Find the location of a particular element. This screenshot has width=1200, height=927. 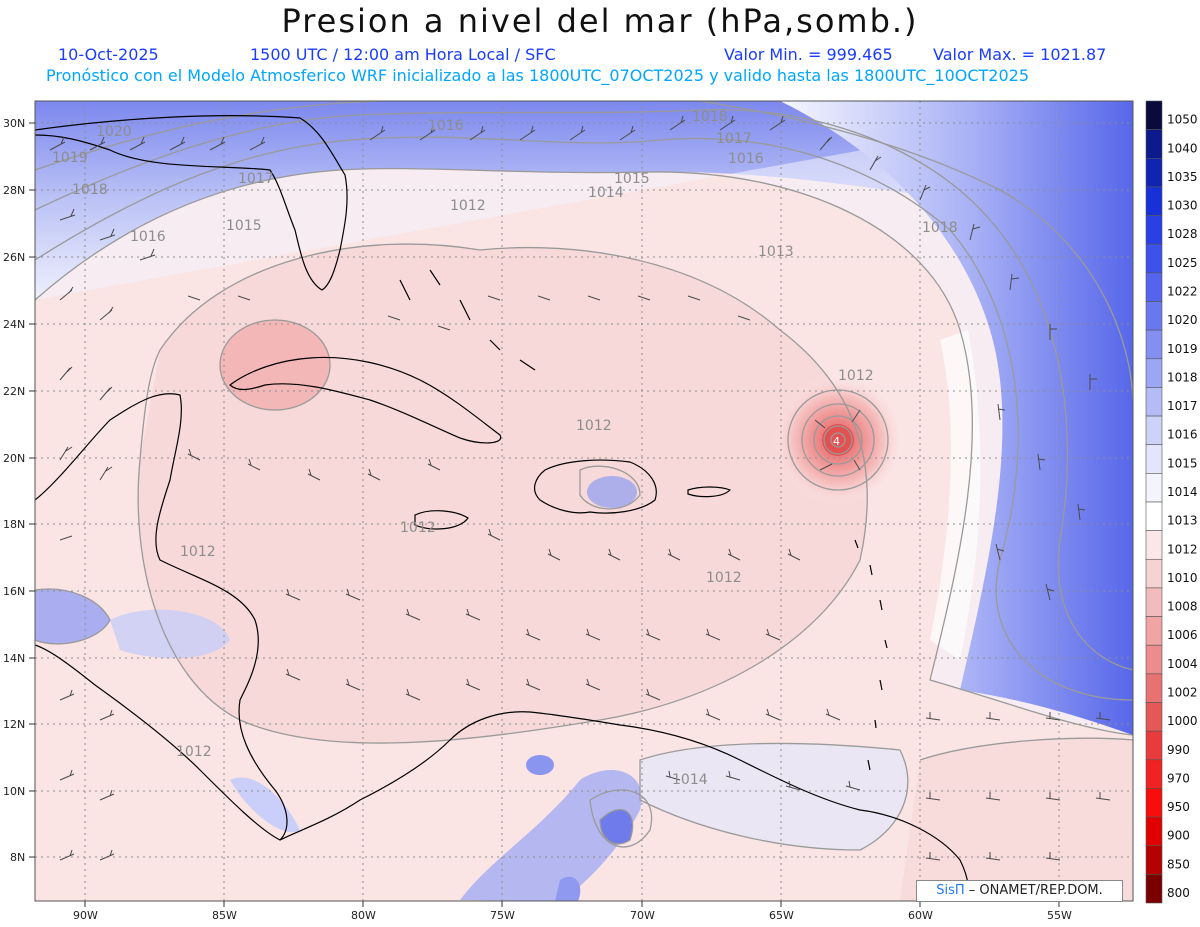

colorbar-label: 950 is located at coordinates (1178, 807).